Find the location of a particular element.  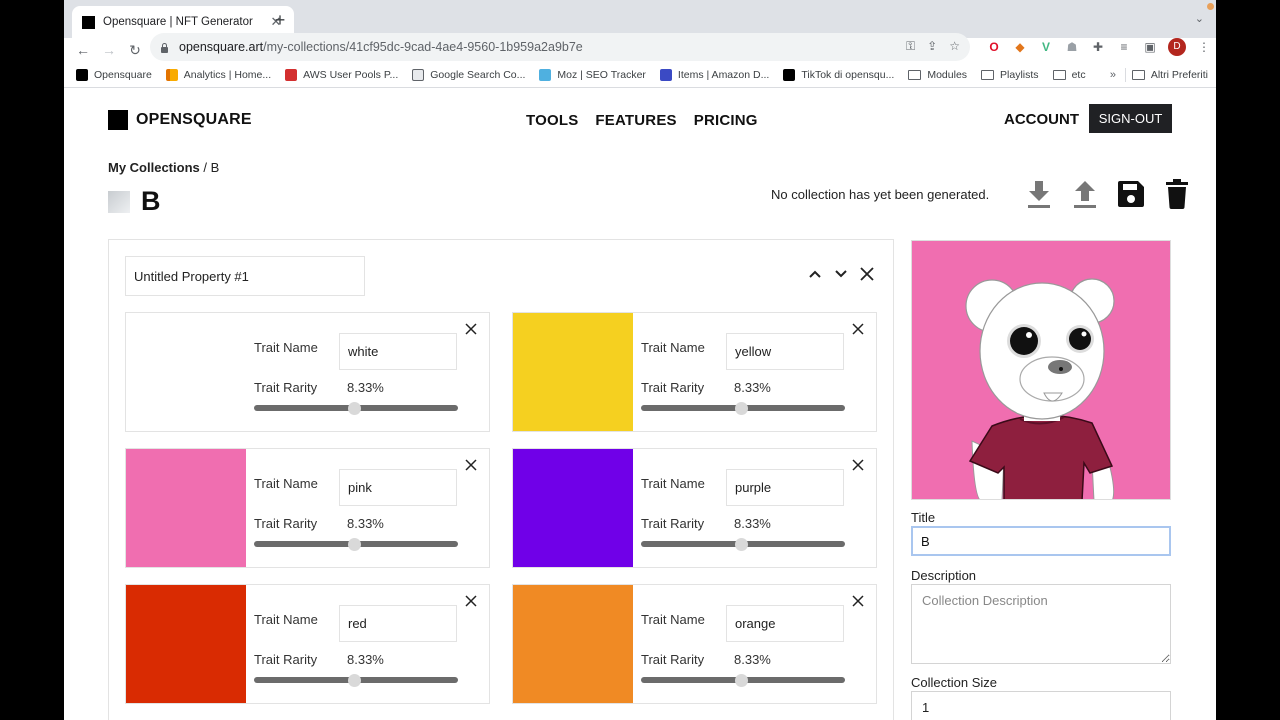

reading-list-icon: ≡ is located at coordinates (1124, 47).